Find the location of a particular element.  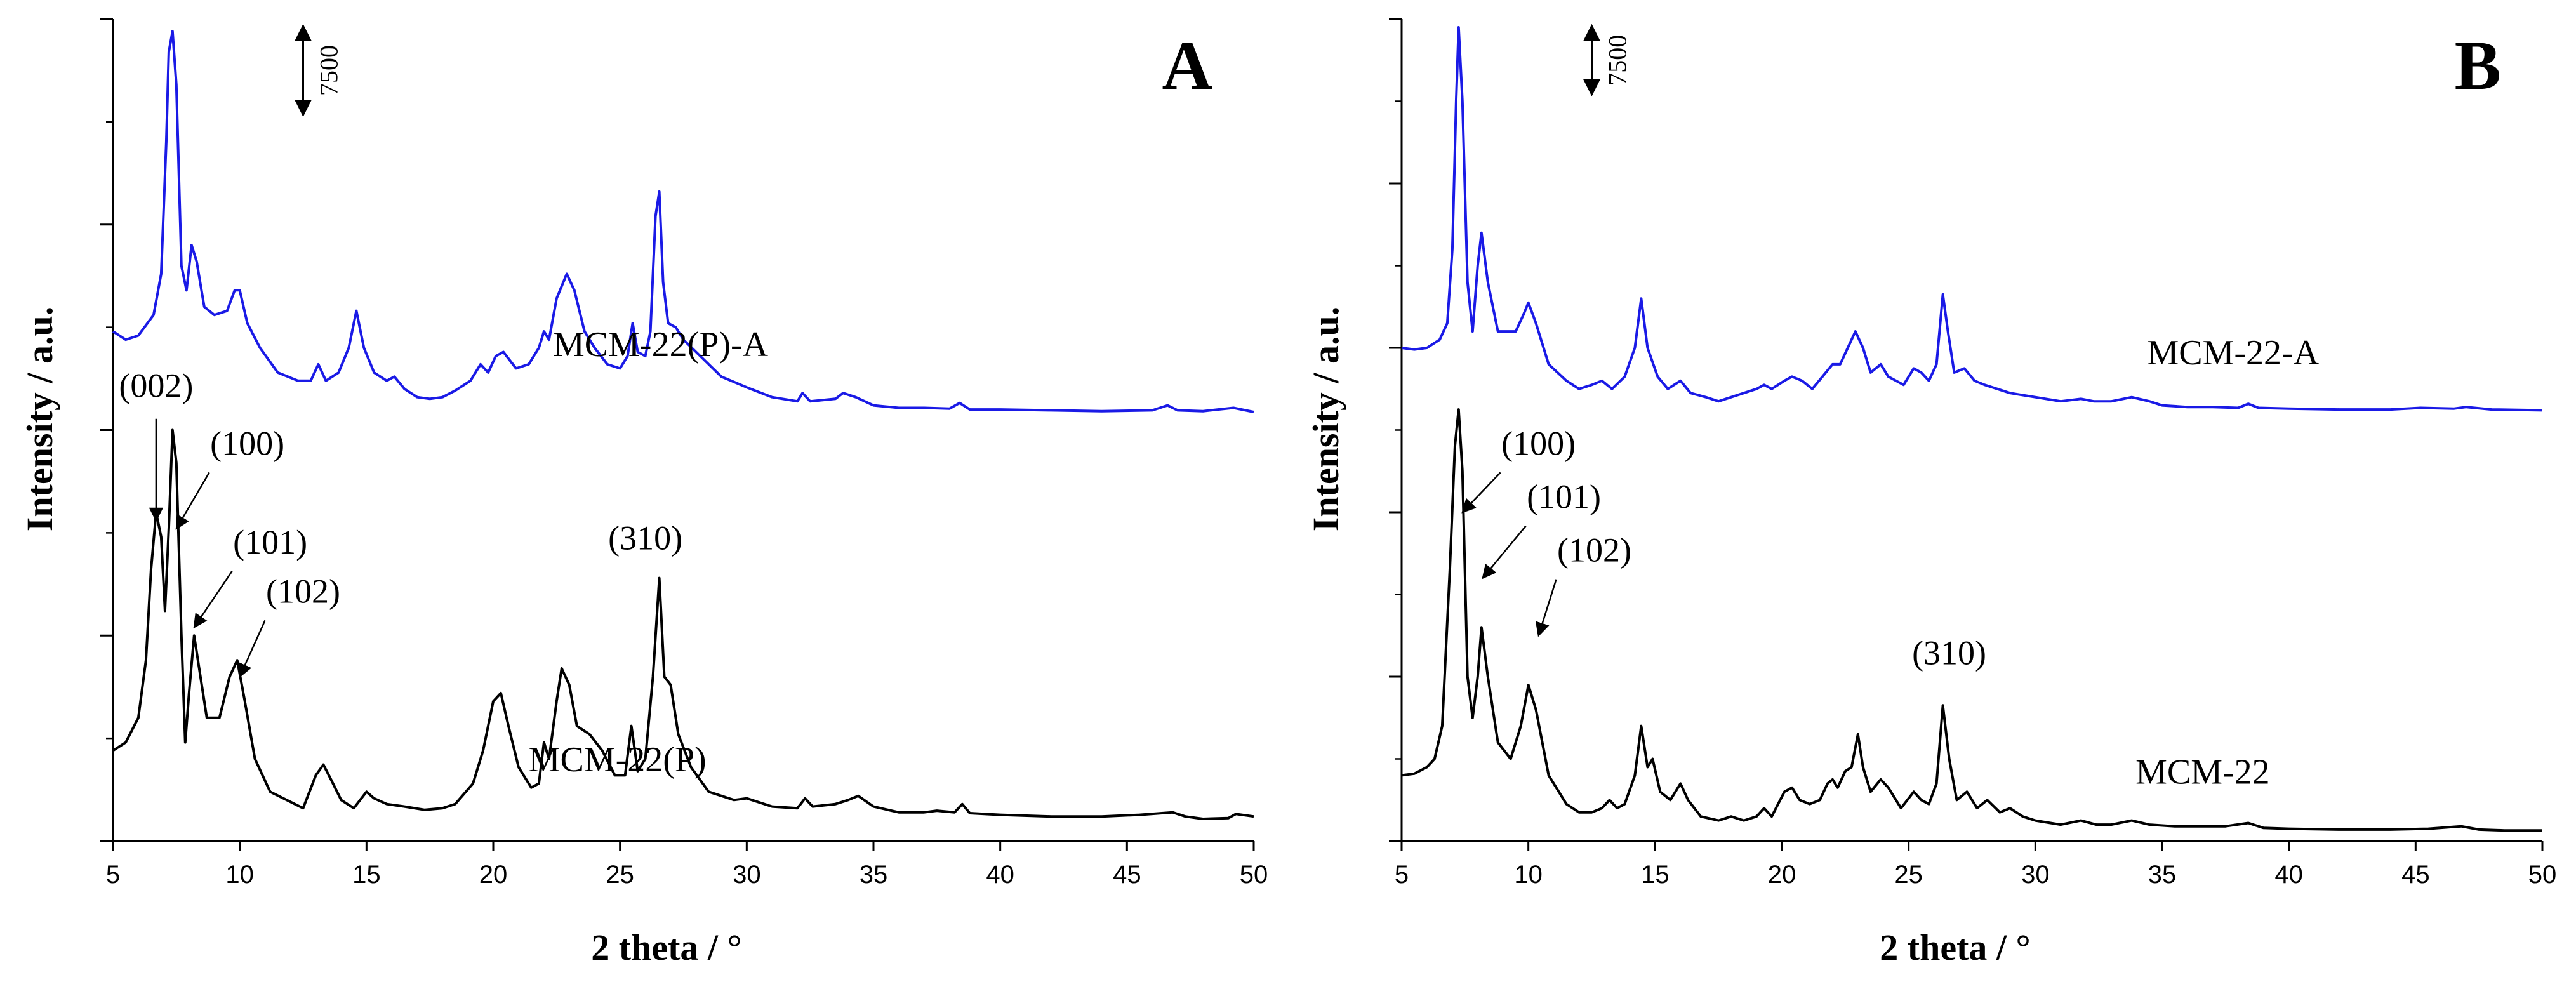

panel-b-x-axis-title: 2 theta / ° is located at coordinates (1955, 947).